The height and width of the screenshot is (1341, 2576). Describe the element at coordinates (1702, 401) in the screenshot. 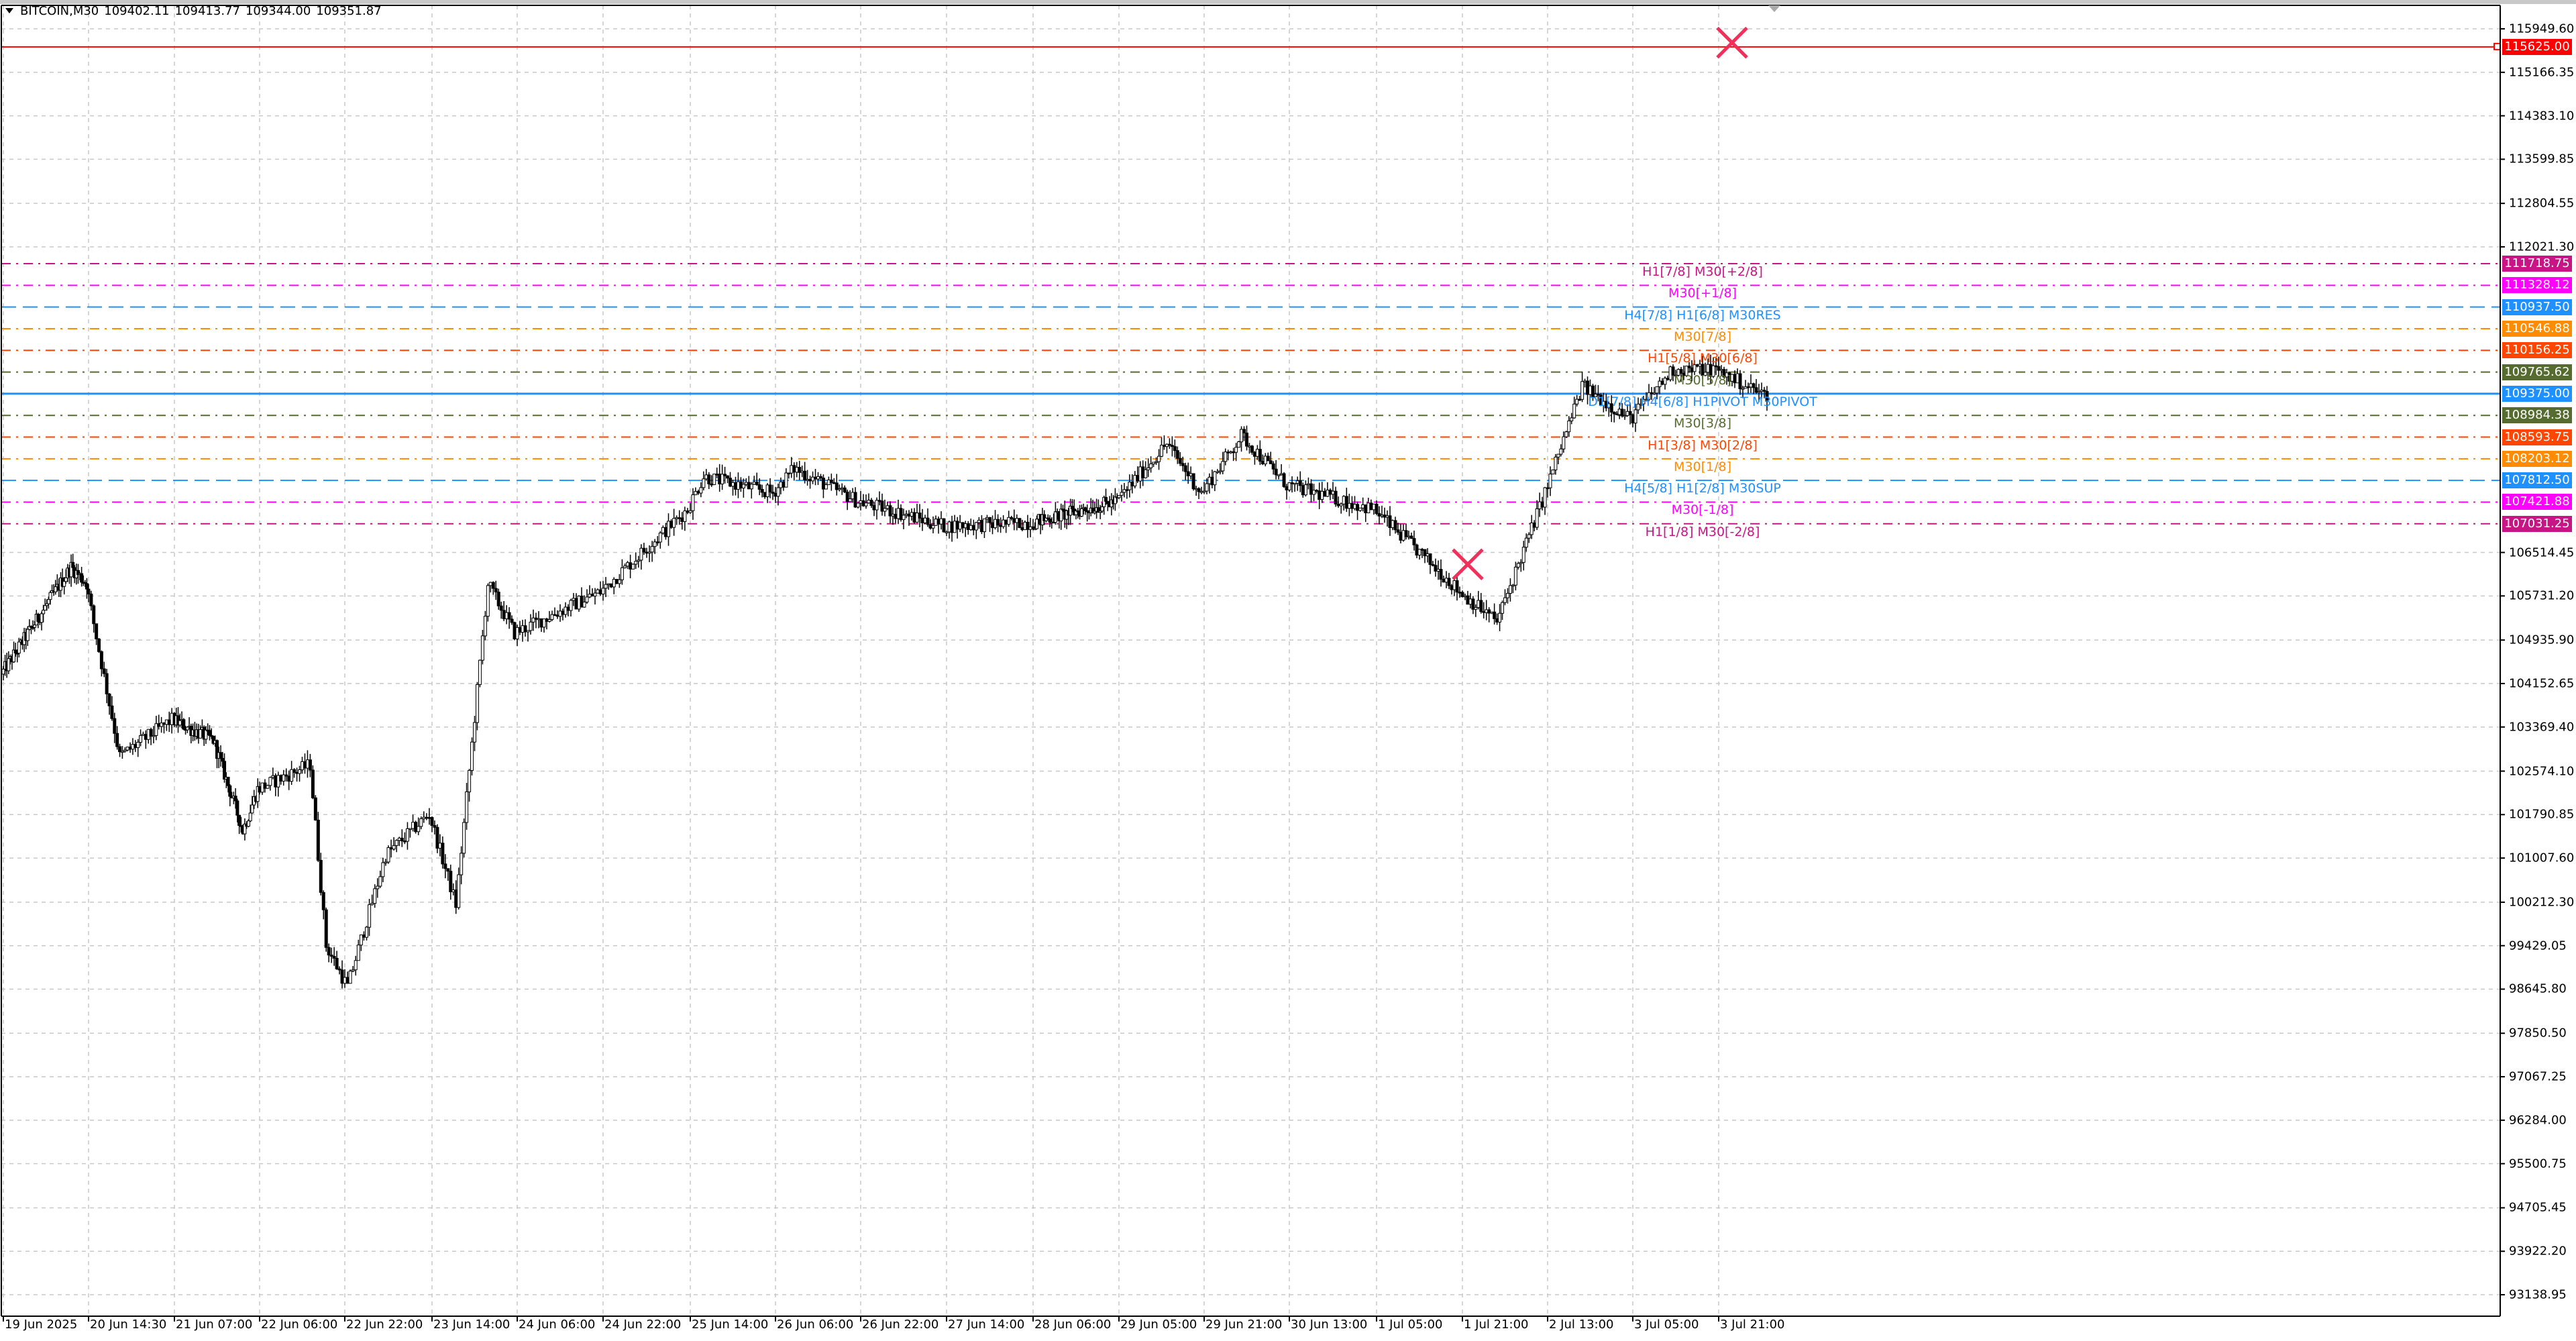

I see `level-label: D1[7/8] H4[6/8] H1PIVOT M30PIVOT` at that location.